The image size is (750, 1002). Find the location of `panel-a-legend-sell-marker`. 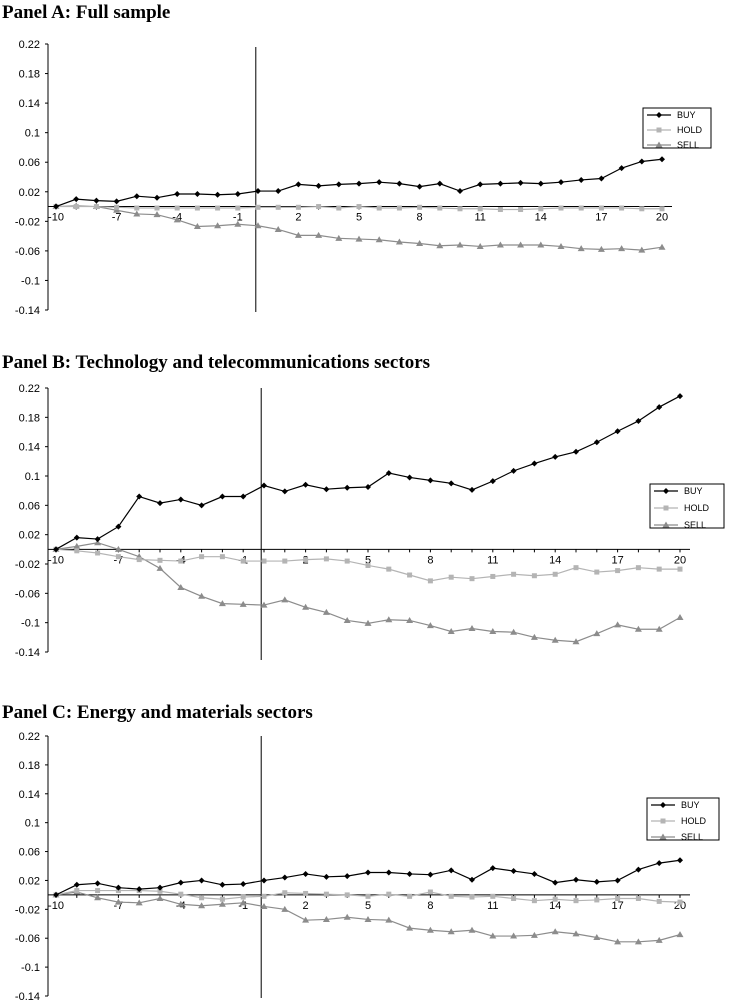

panel-a-legend-sell-marker is located at coordinates (659, 144).